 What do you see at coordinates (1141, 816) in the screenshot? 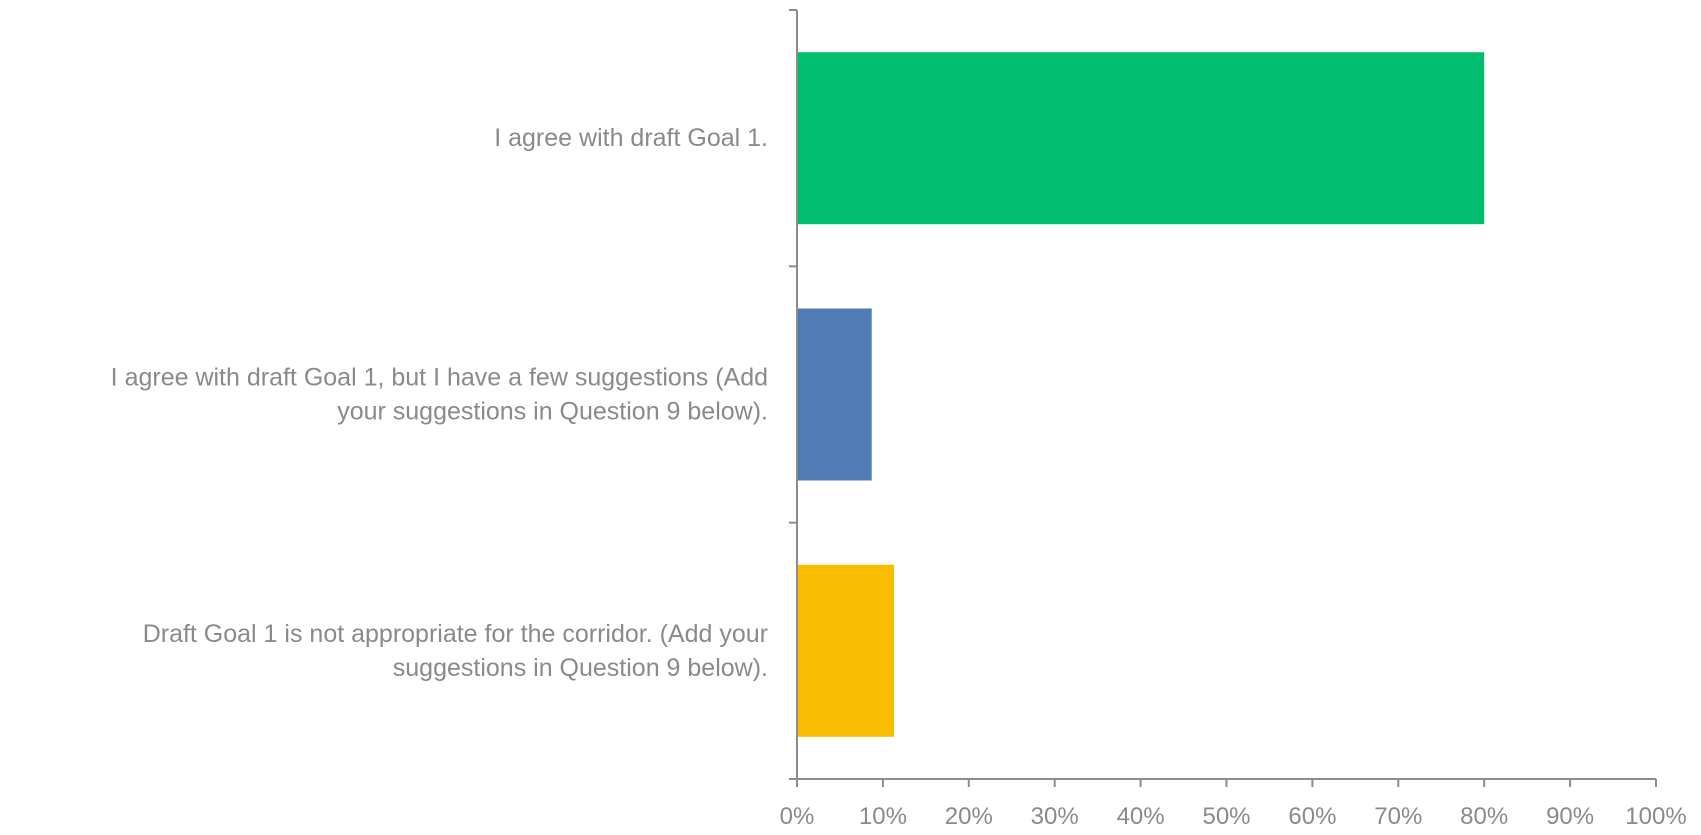
I see `x-tick-label: 40%` at bounding box center [1141, 816].